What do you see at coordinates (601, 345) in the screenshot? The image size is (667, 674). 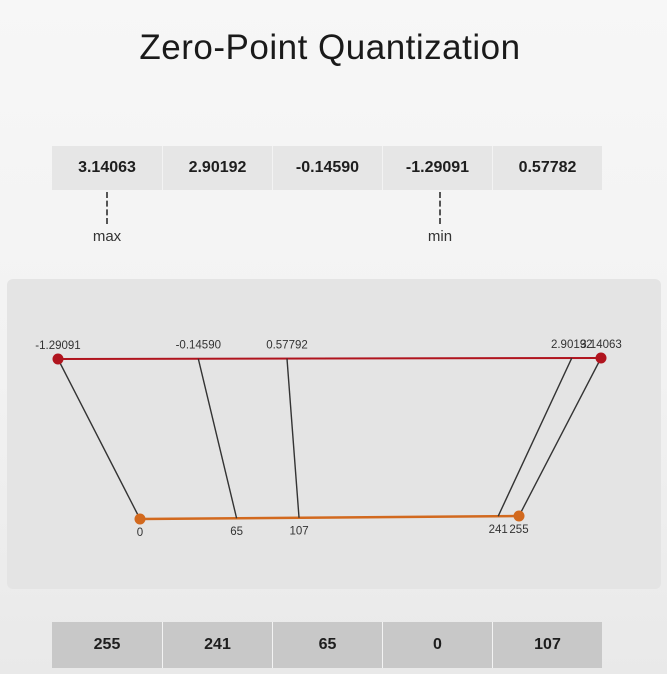 I see `float-tick-label: 3.14063` at bounding box center [601, 345].